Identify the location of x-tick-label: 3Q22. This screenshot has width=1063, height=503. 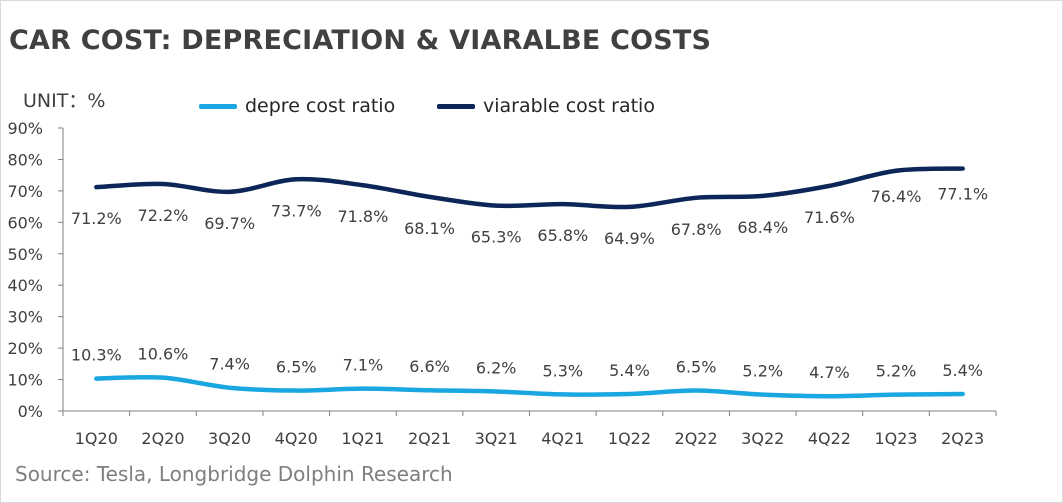
(762, 438).